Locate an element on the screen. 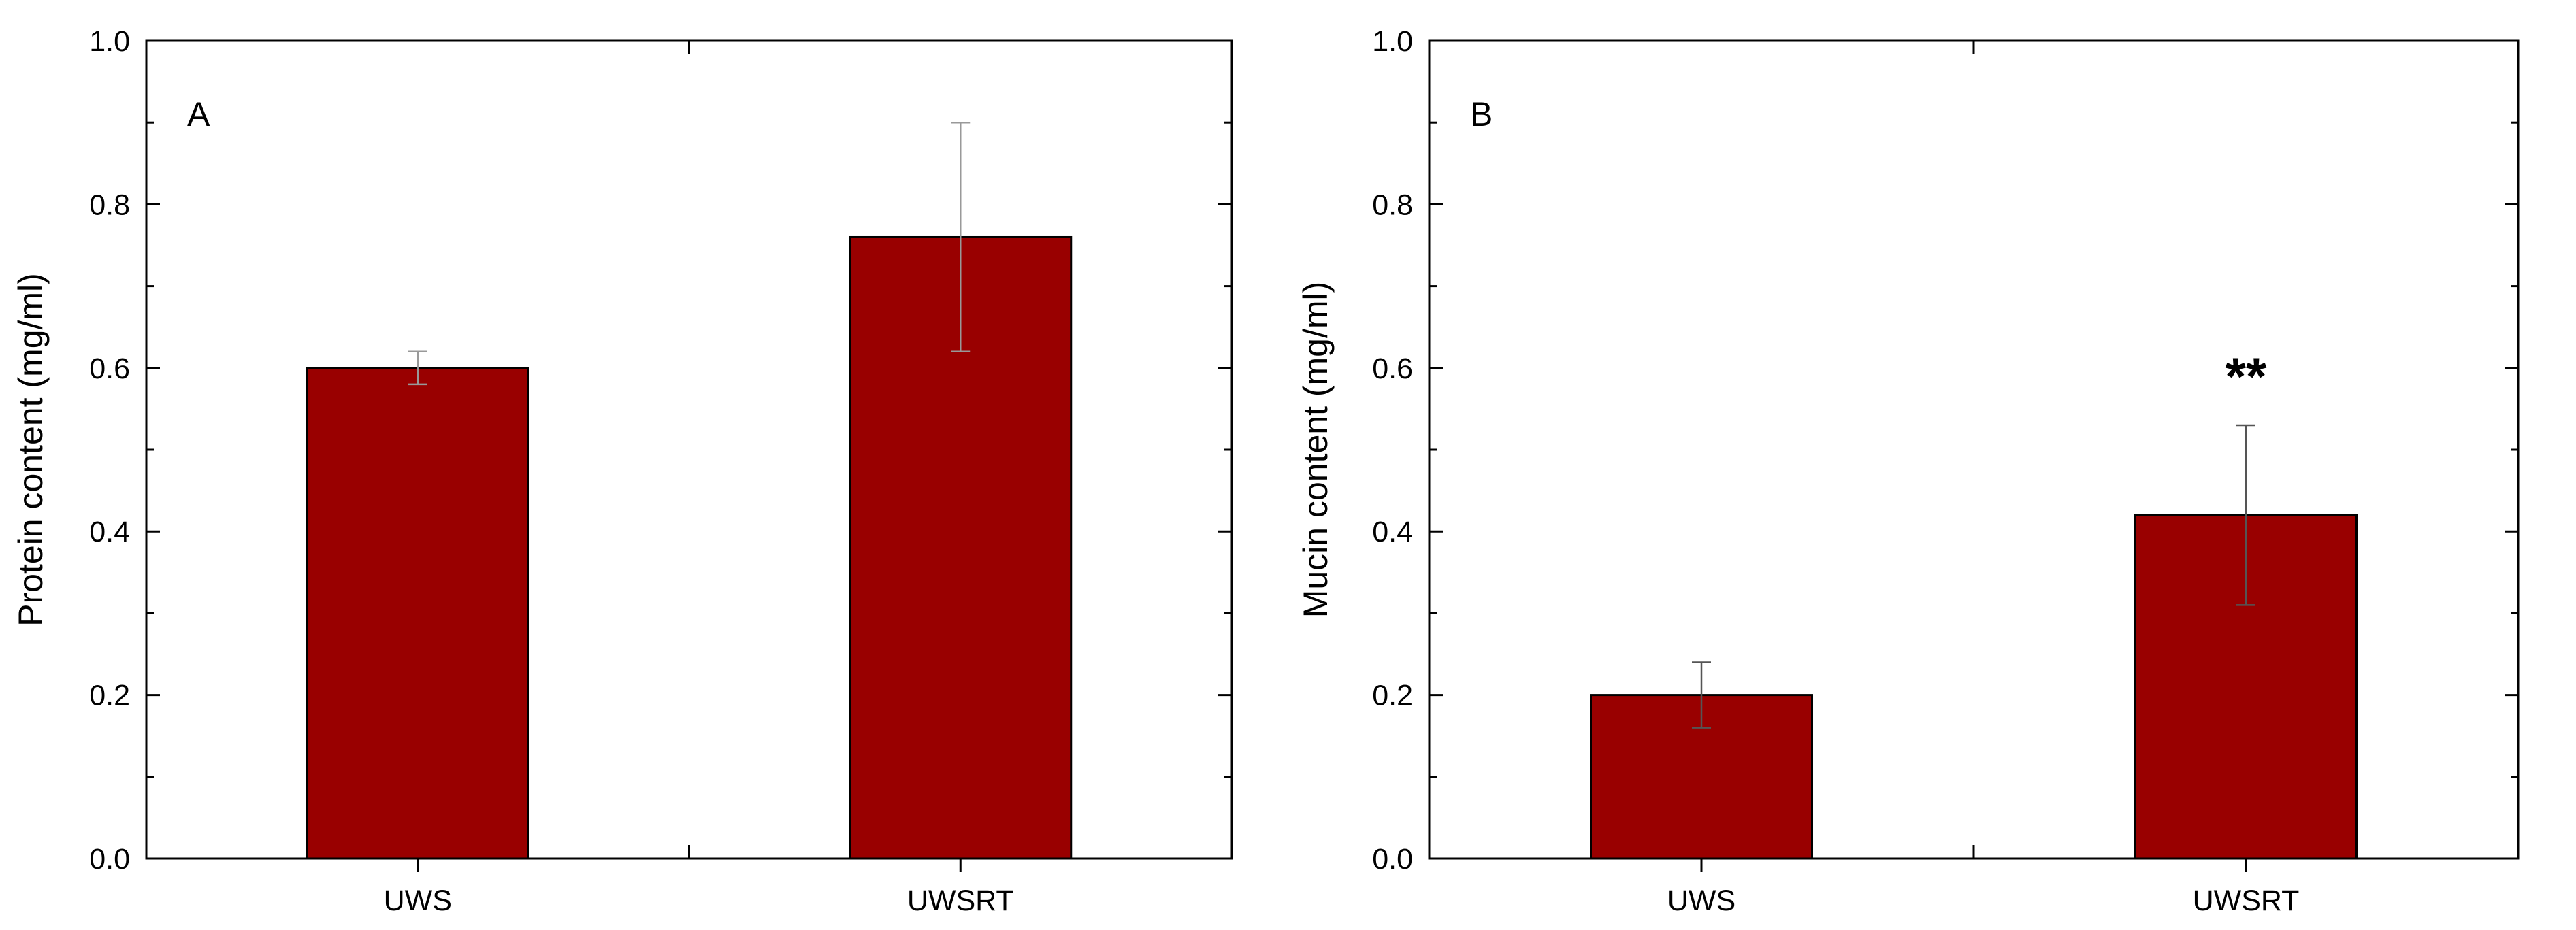 Image resolution: width=2576 pixels, height=930 pixels. y-axis-title: Protein content (mg/ml) is located at coordinates (31, 450).